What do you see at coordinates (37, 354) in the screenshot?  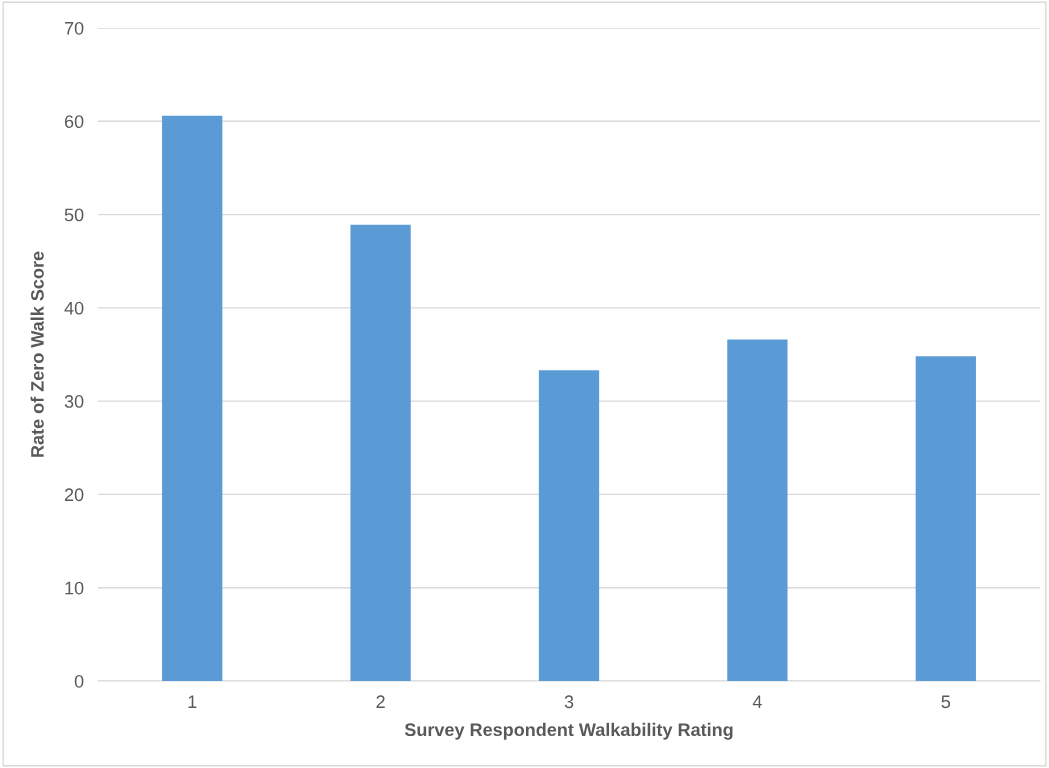 I see `y-axis-title: Rate of Zero Walk Score` at bounding box center [37, 354].